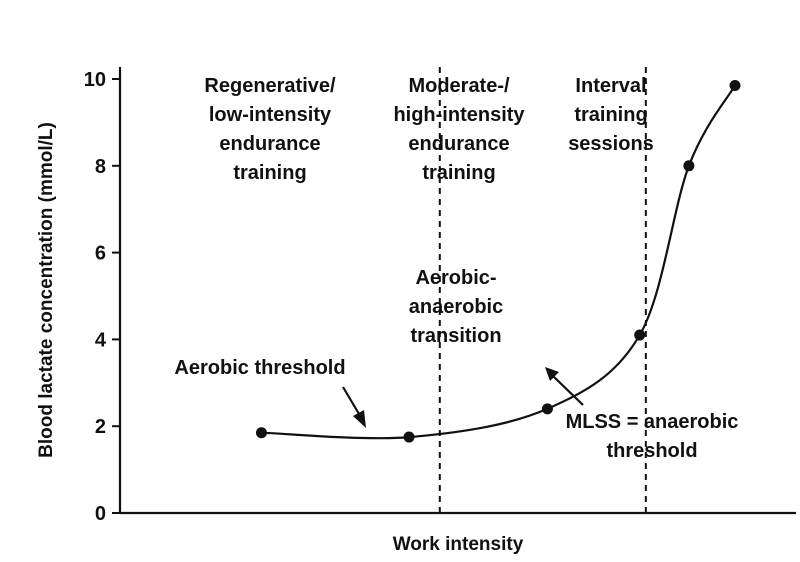  Describe the element at coordinates (100, 167) in the screenshot. I see `y-tick-label-8: 8` at that location.